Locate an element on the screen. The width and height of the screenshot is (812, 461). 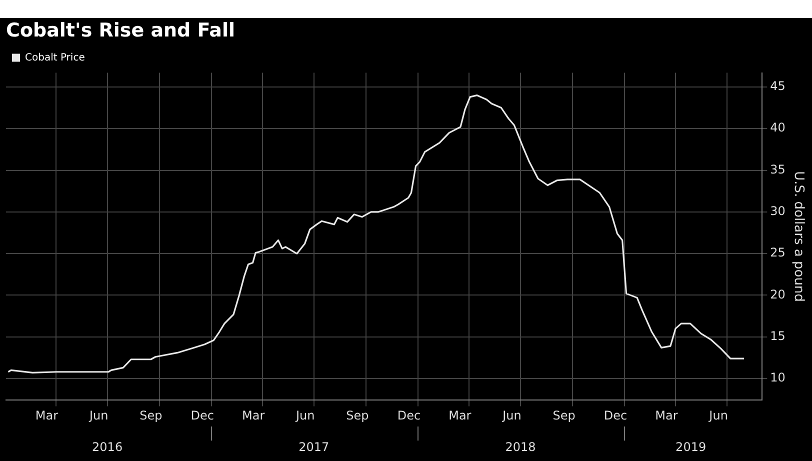
y-tick-label: 15 is located at coordinates (778, 336).